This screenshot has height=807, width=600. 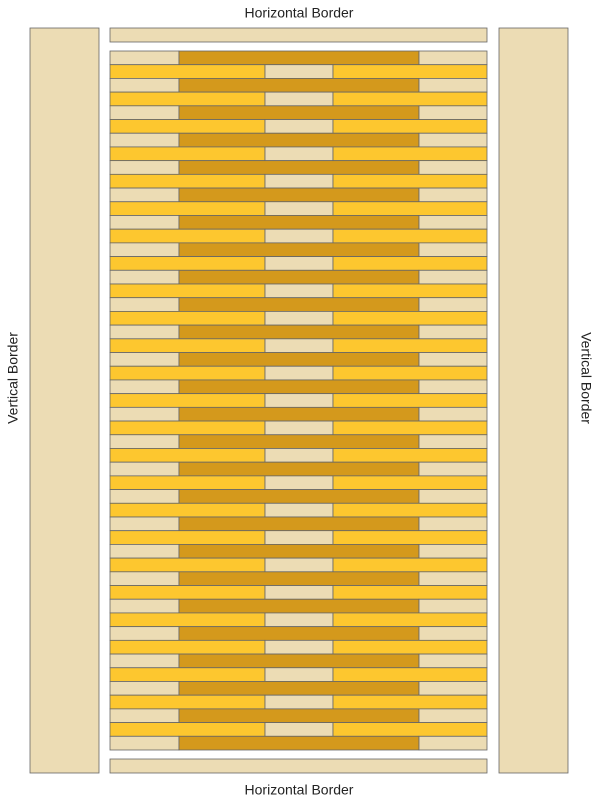 I want to click on left-border, so click(x=64, y=400).